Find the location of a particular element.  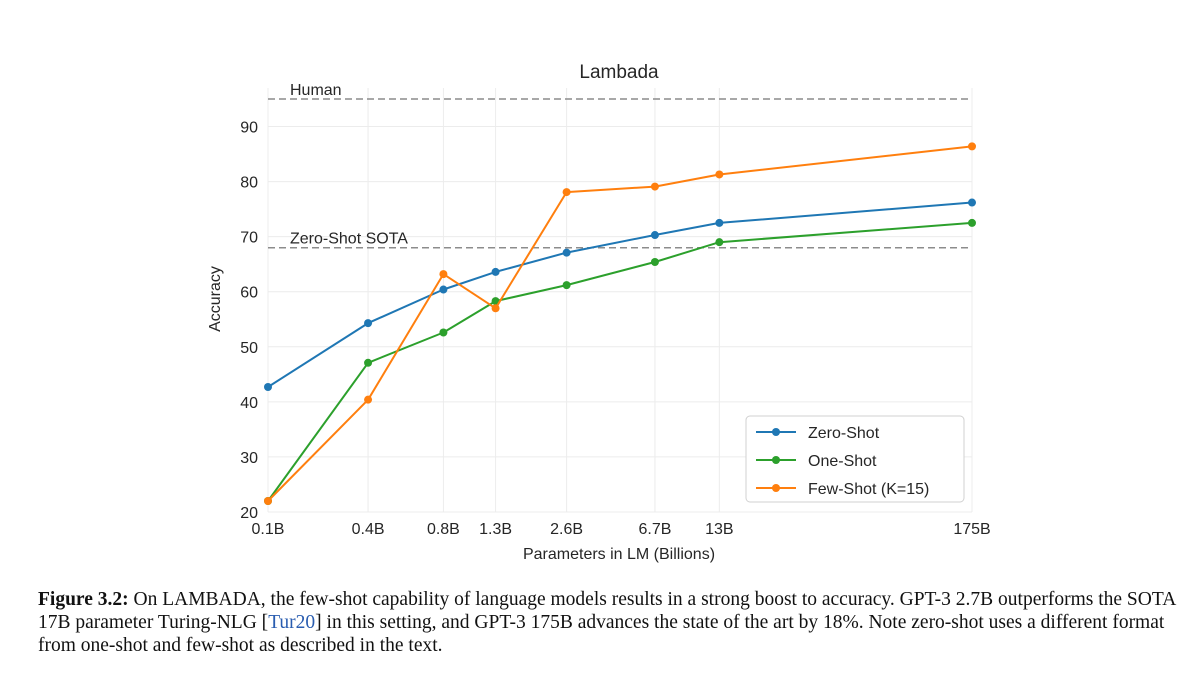

reference-lines: Human Zero-Shot SOTA is located at coordinates (620, 165).